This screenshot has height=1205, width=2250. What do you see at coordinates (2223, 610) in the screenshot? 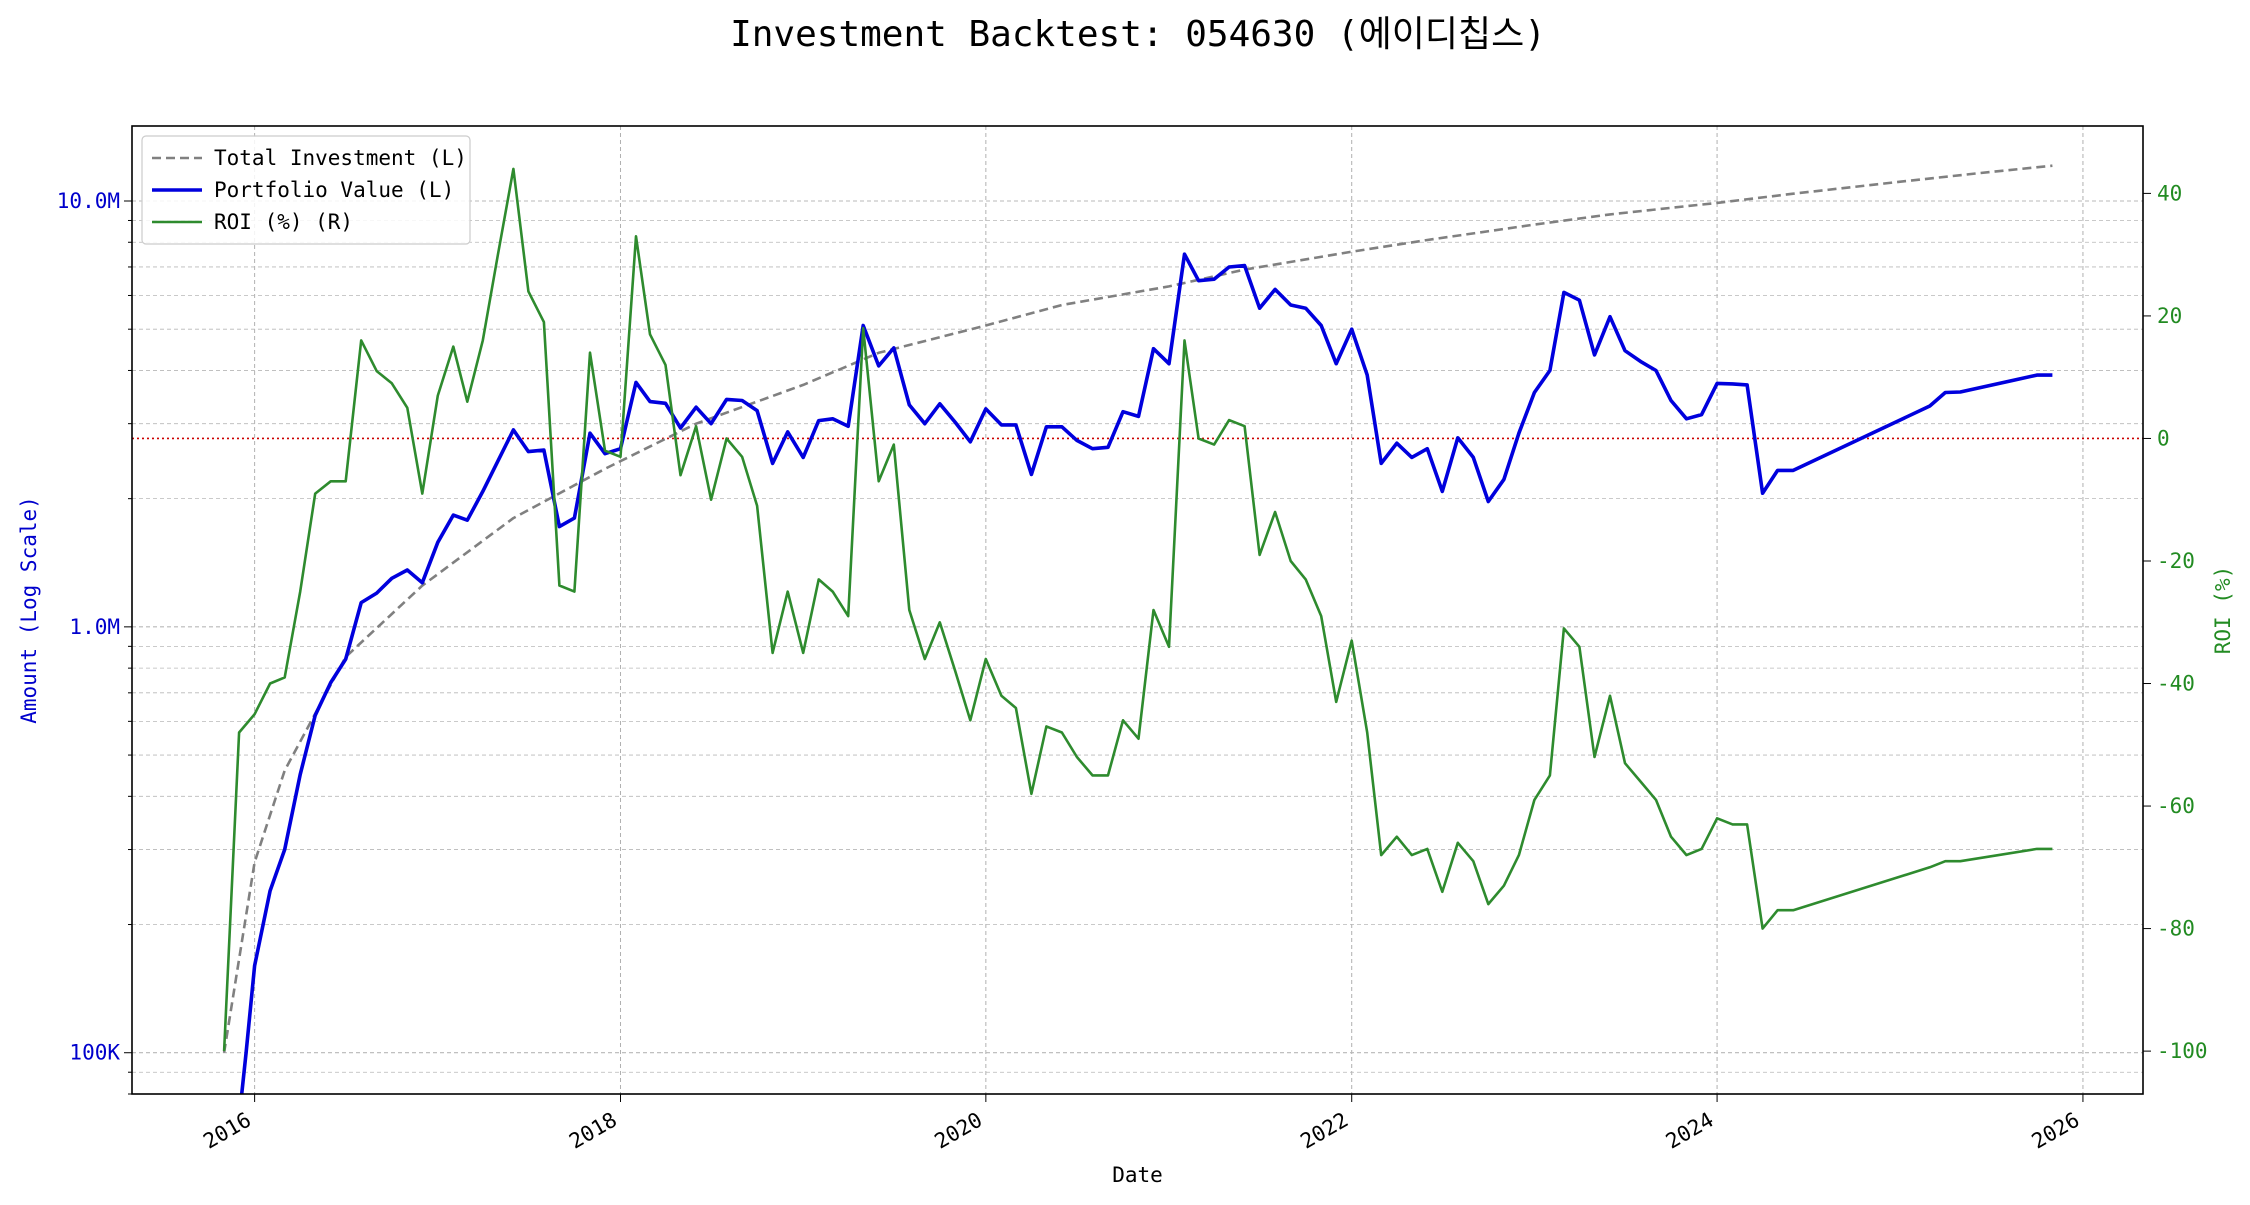
I see `y-right-axis-label: ROI (%)` at bounding box center [2223, 610].